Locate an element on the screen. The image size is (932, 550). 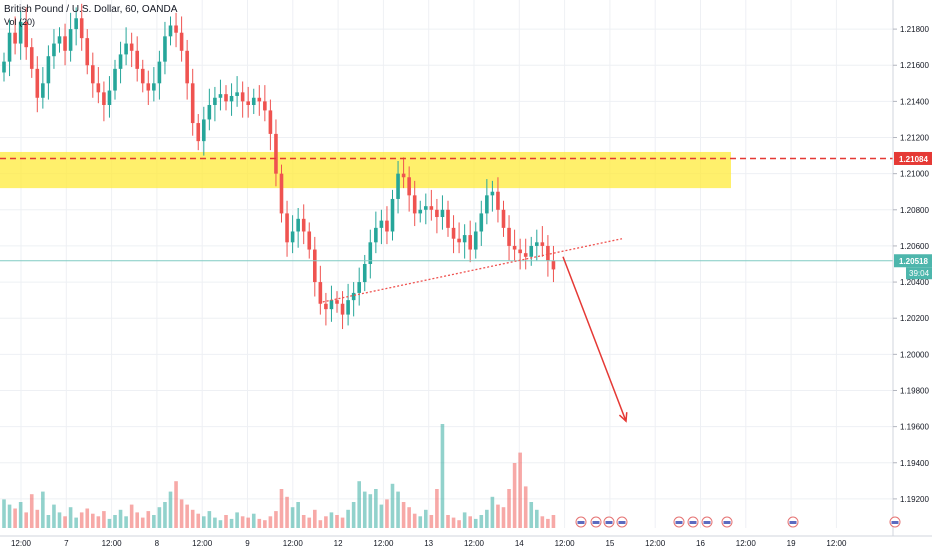
price-tick-label: 1.19800 is located at coordinates (914, 390).